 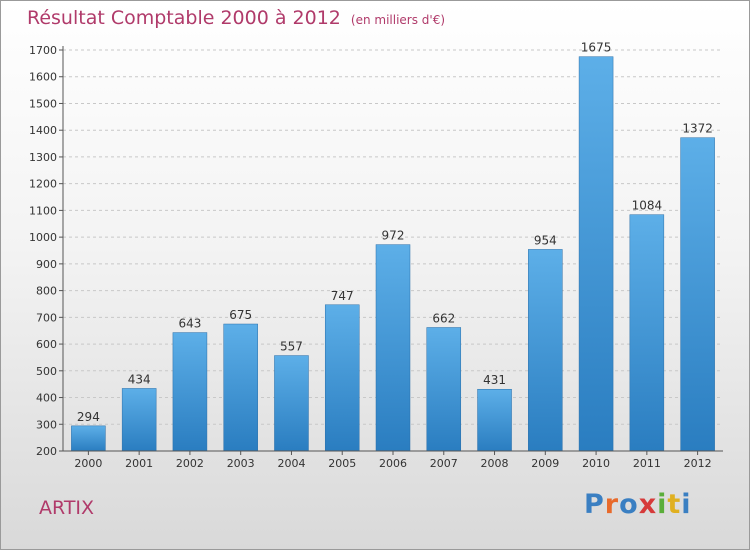 I want to click on x-tick-label-2006: 2006, so click(x=393, y=463).